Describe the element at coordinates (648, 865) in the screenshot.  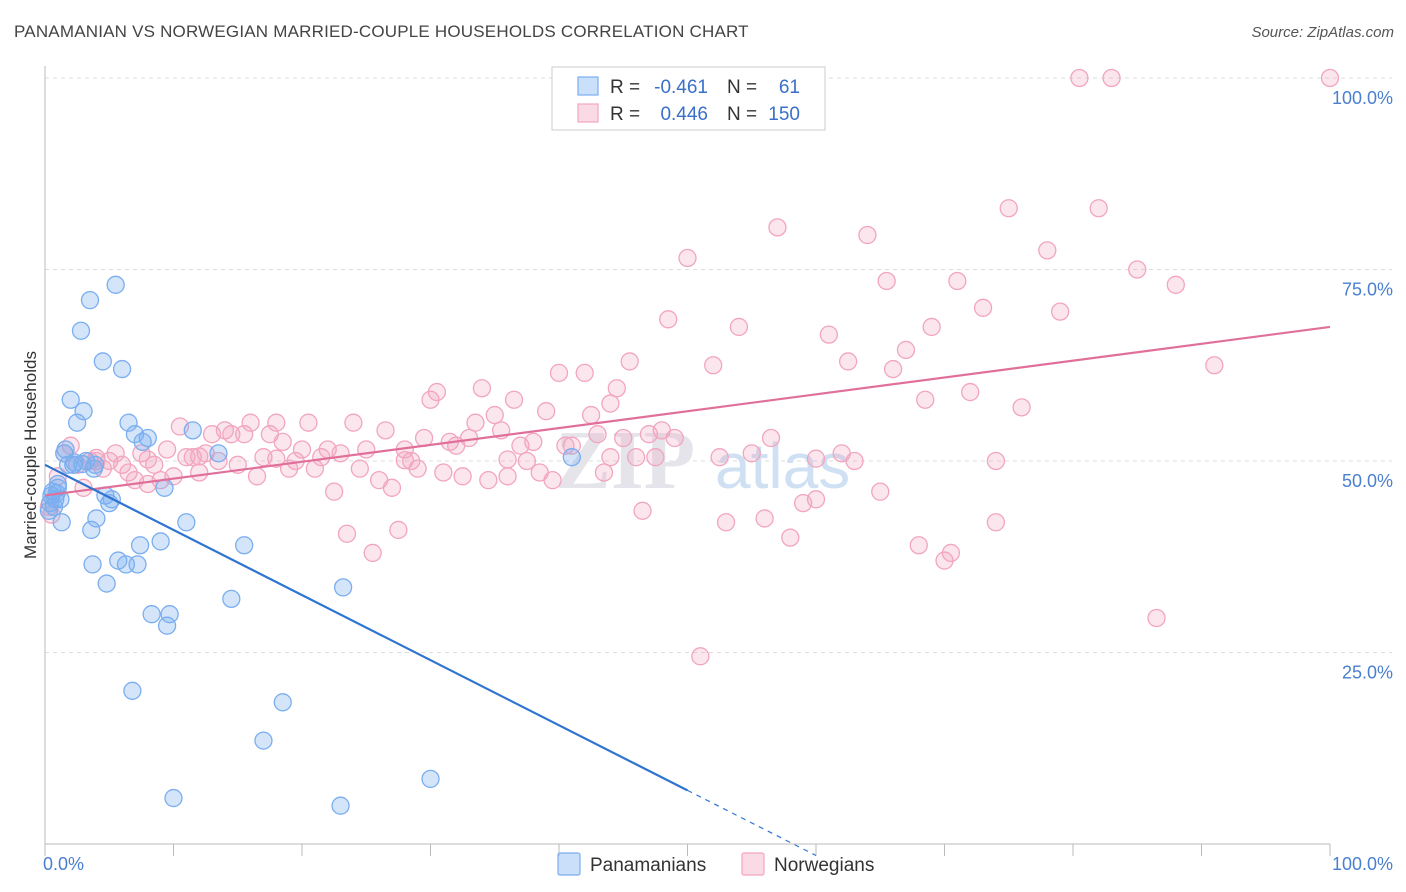
I see `bottom-legend-label: Panamanians` at that location.